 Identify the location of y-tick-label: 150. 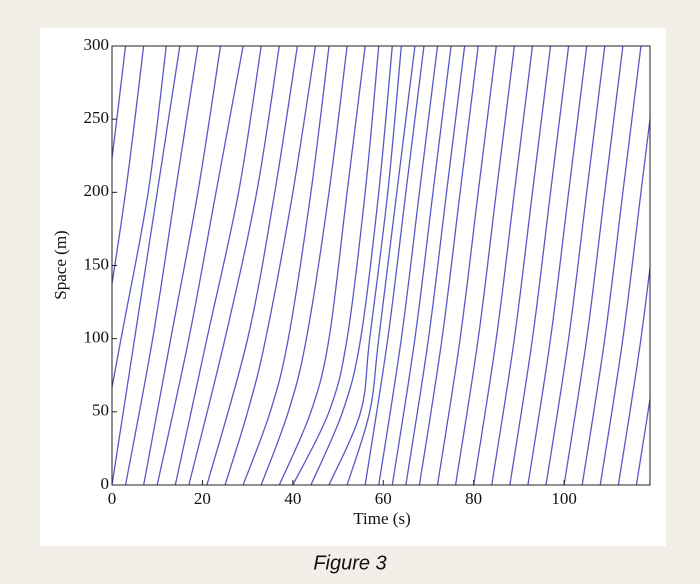
(97, 263).